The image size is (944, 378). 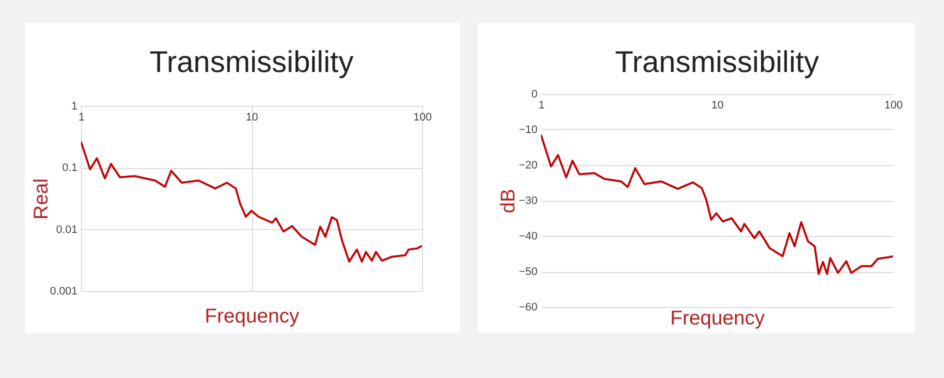 What do you see at coordinates (509, 201) in the screenshot?
I see `y-axis-title: dB` at bounding box center [509, 201].